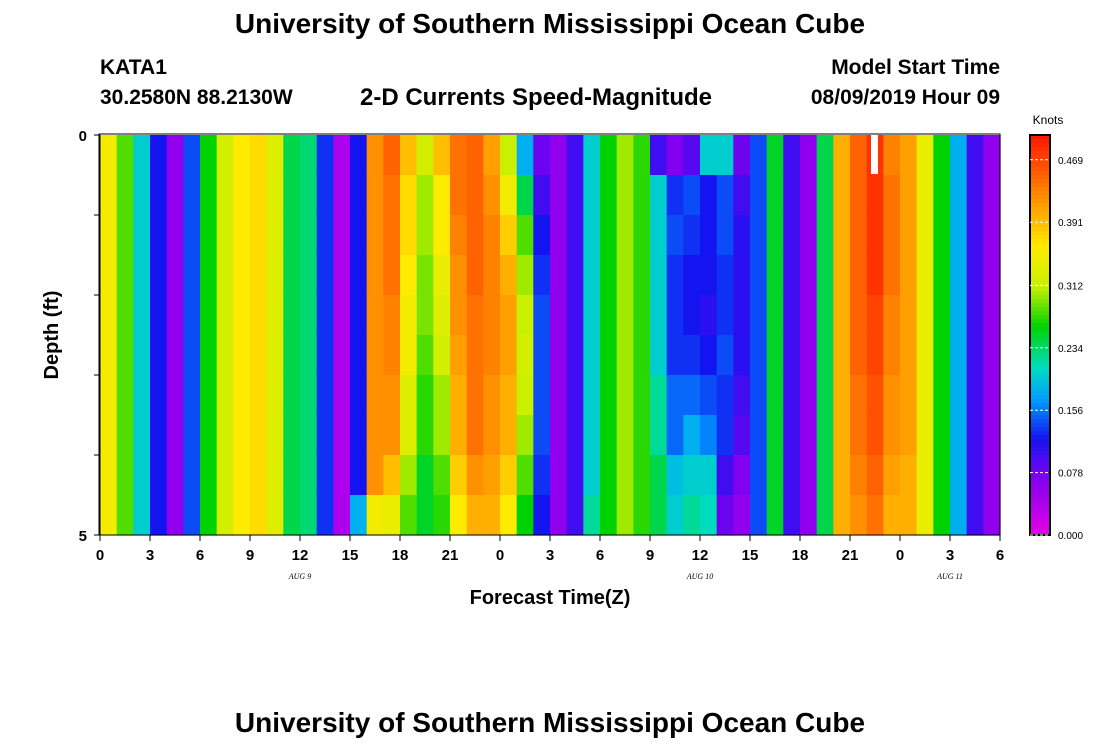  What do you see at coordinates (949, 576) in the screenshot?
I see `date-label: AUG 11` at bounding box center [949, 576].